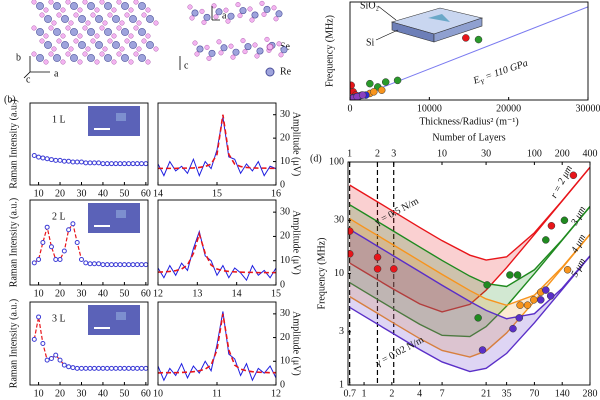 The width and height of the screenshot is (600, 400). Describe the element at coordinates (121, 117) in the screenshot. I see `flake` at that location.